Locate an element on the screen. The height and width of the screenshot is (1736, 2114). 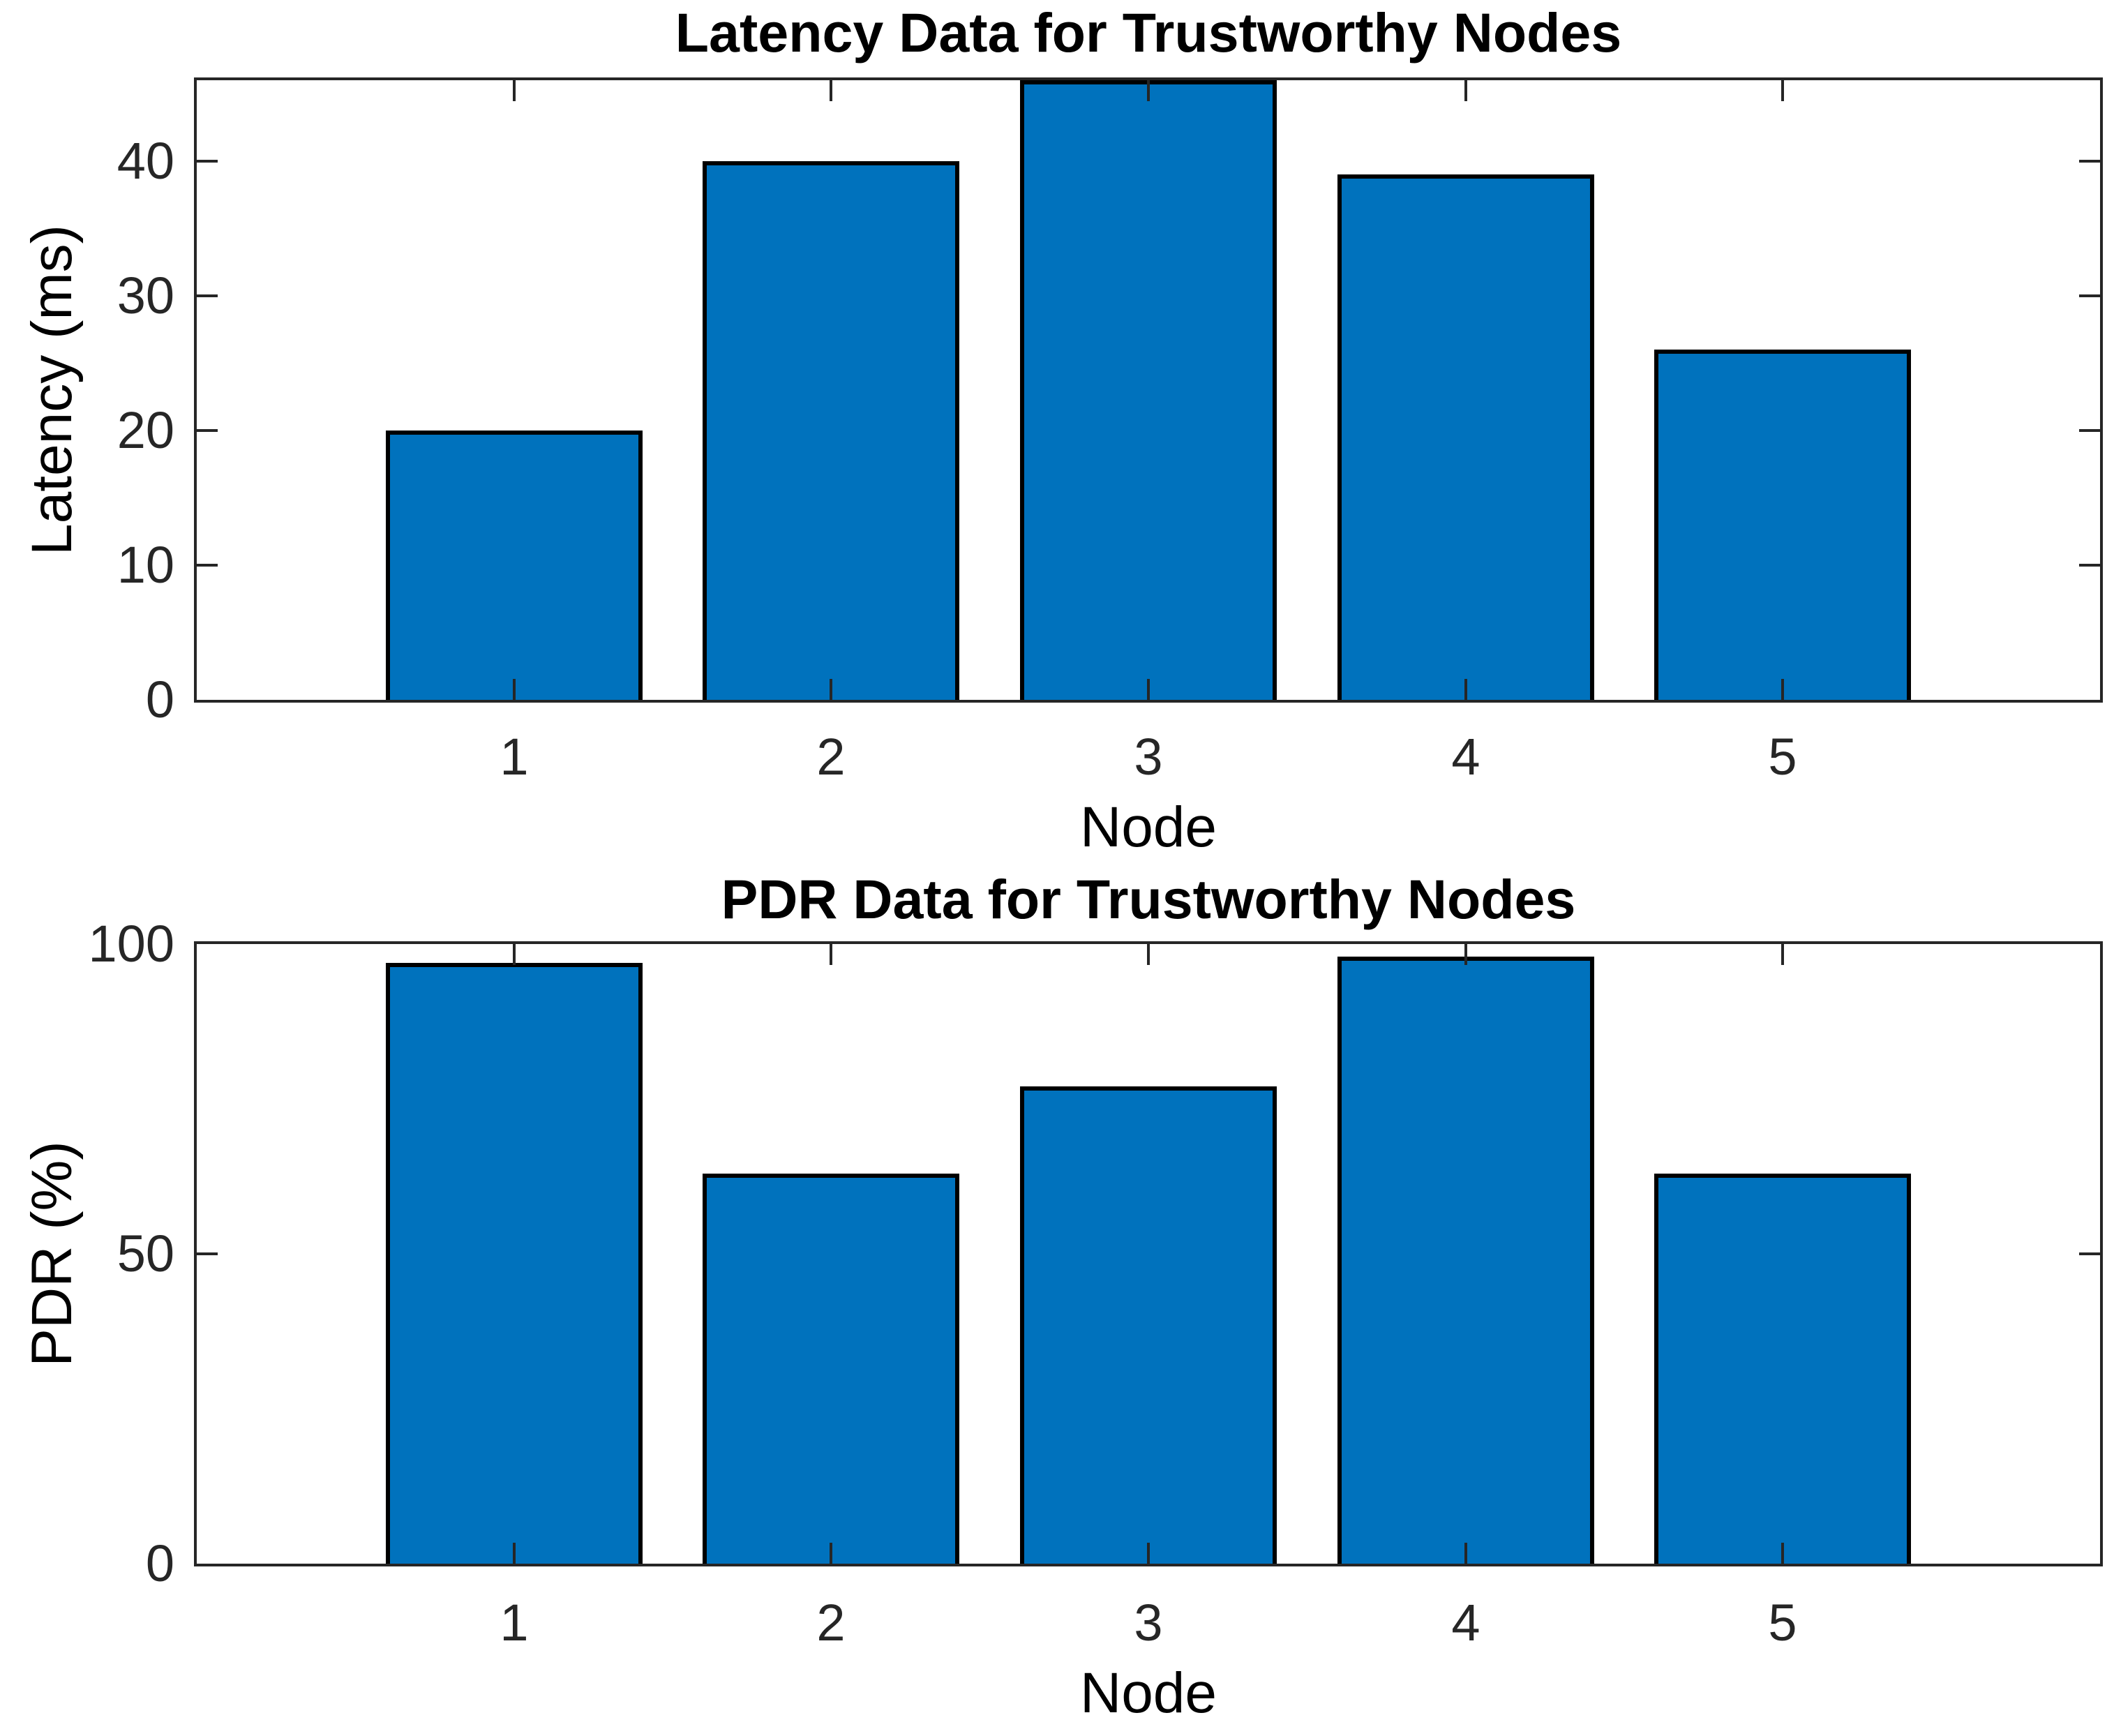
pdr-chart-title: PDR Data for Trustworthy Nodes is located at coordinates (1148, 899).